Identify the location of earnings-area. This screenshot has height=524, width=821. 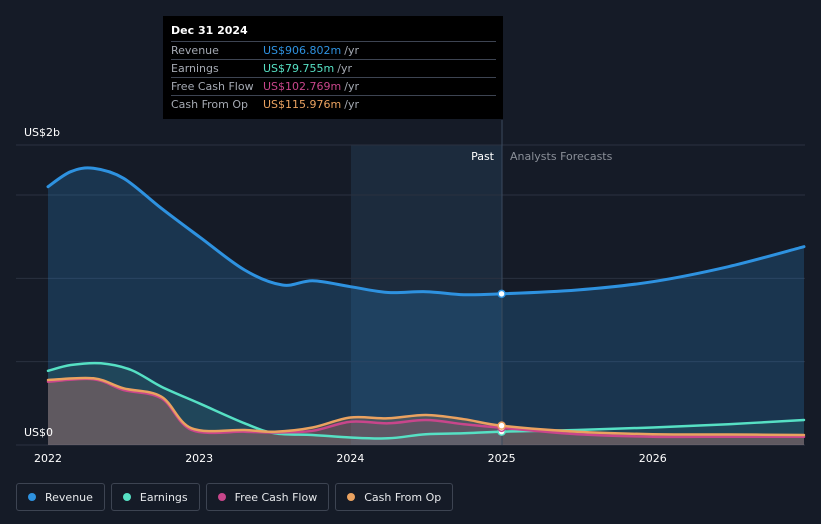
(426, 404).